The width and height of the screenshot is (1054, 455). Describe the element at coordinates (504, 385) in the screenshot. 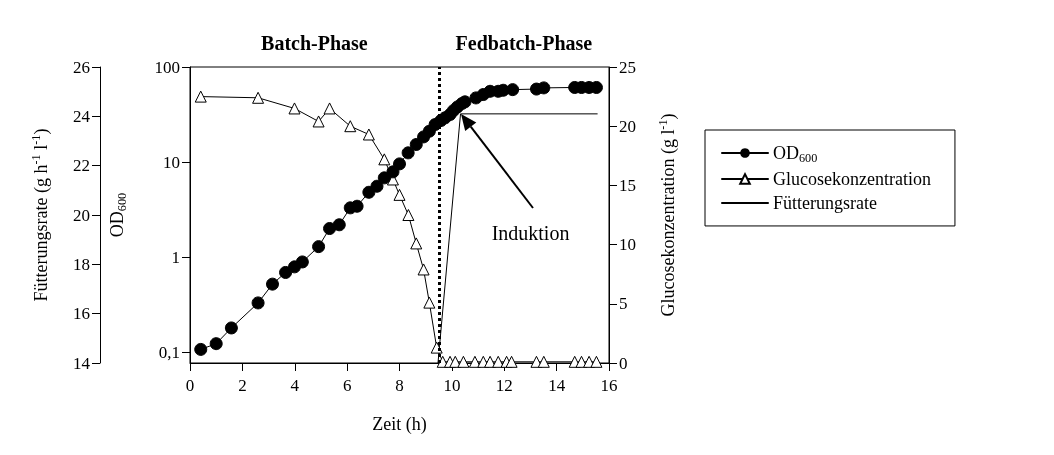

I see `x-tick-label: 12` at that location.